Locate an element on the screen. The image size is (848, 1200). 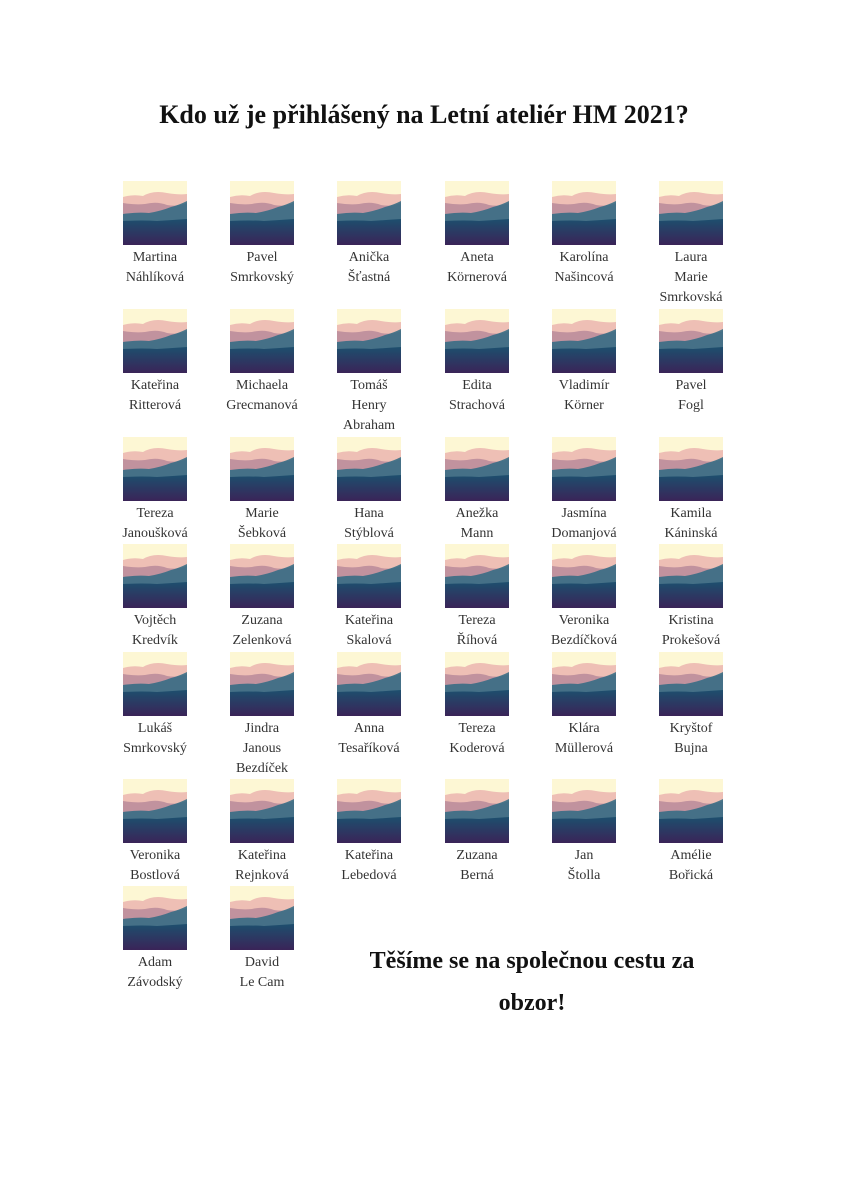
participant-card: Adam Závodský is located at coordinates (155, 939).